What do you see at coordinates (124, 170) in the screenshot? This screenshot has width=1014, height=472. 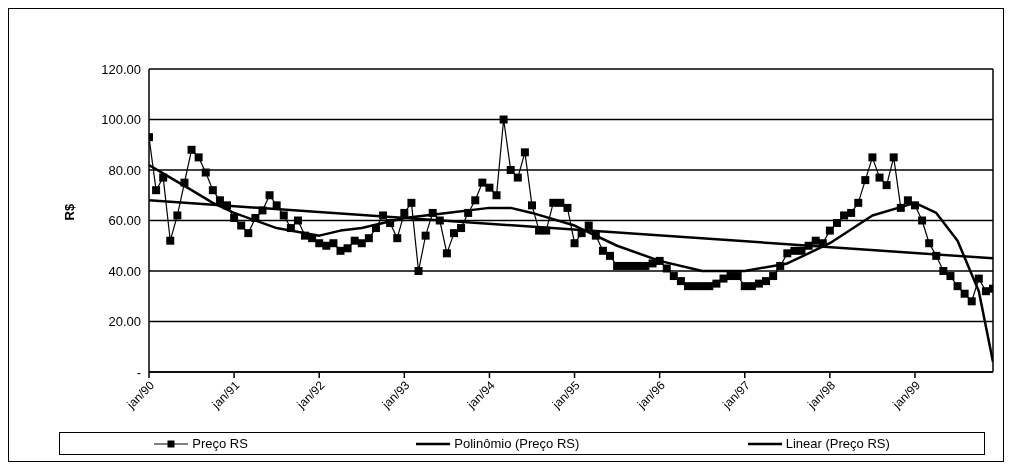 I see `y-tick-label: 80.00` at bounding box center [124, 170].